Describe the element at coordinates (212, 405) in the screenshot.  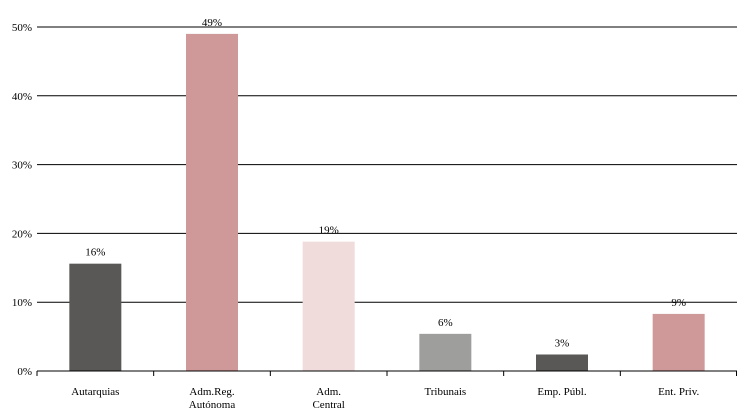
I see `category-label-line: Autónoma` at that location.